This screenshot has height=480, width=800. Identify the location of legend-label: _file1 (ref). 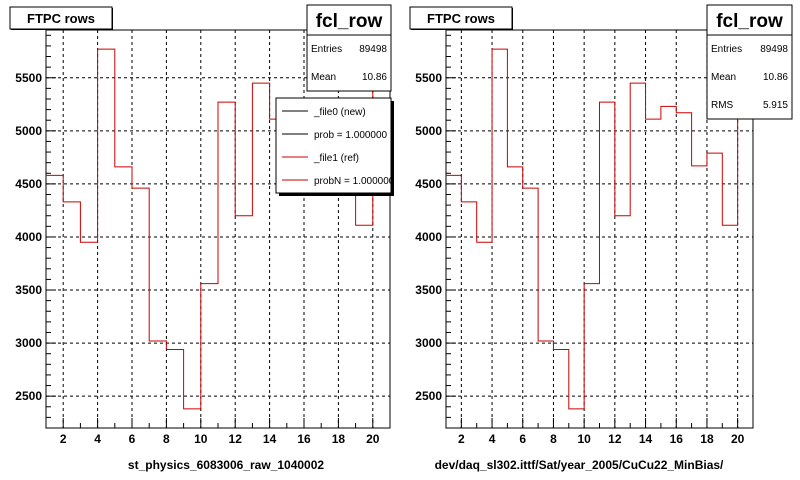
(336, 158).